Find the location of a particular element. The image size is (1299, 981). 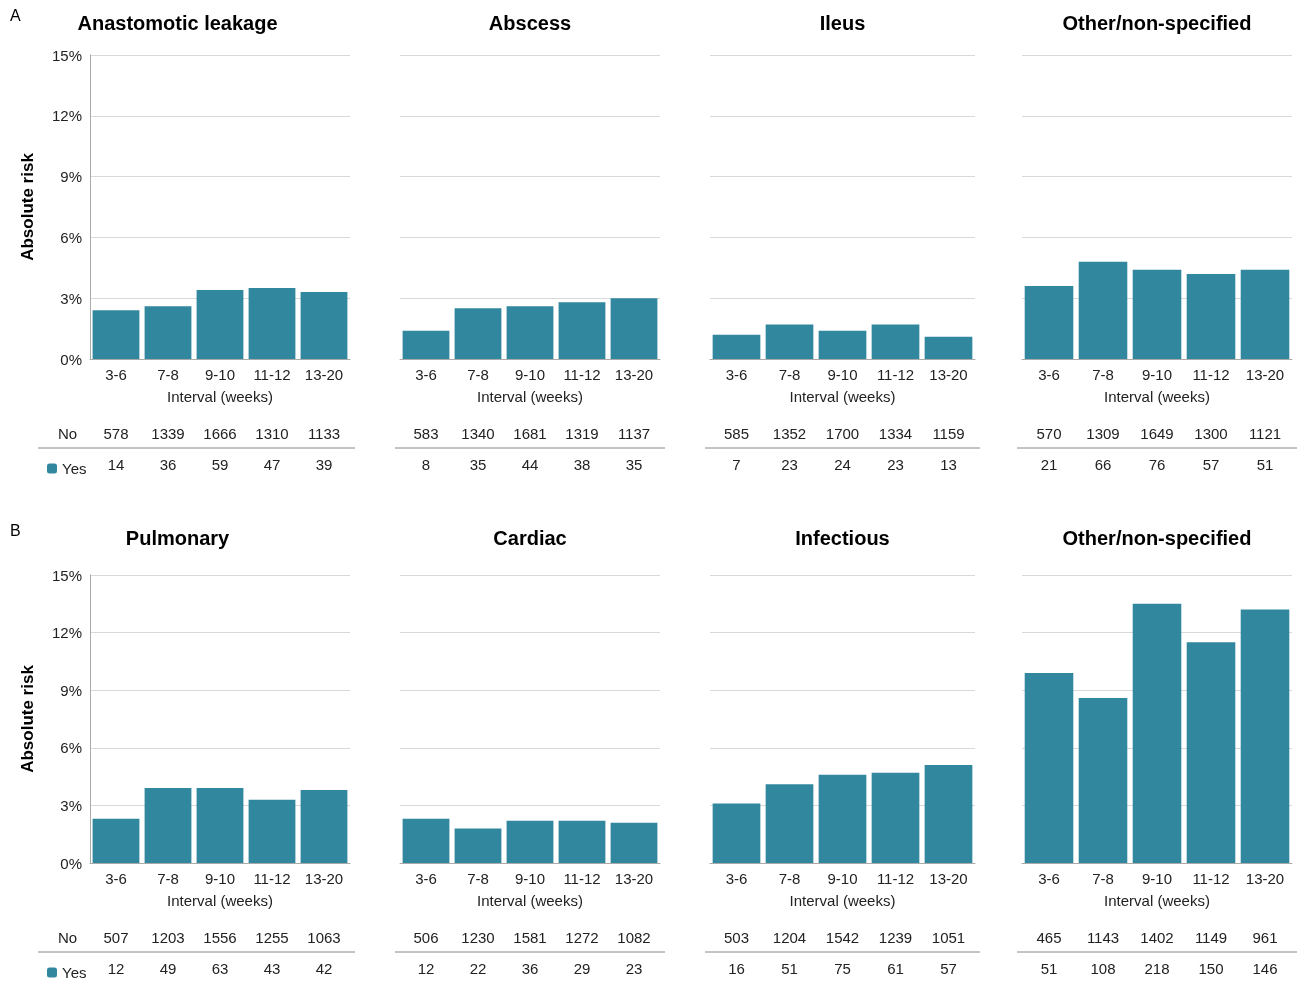

legend-label: Yes is located at coordinates (74, 468).